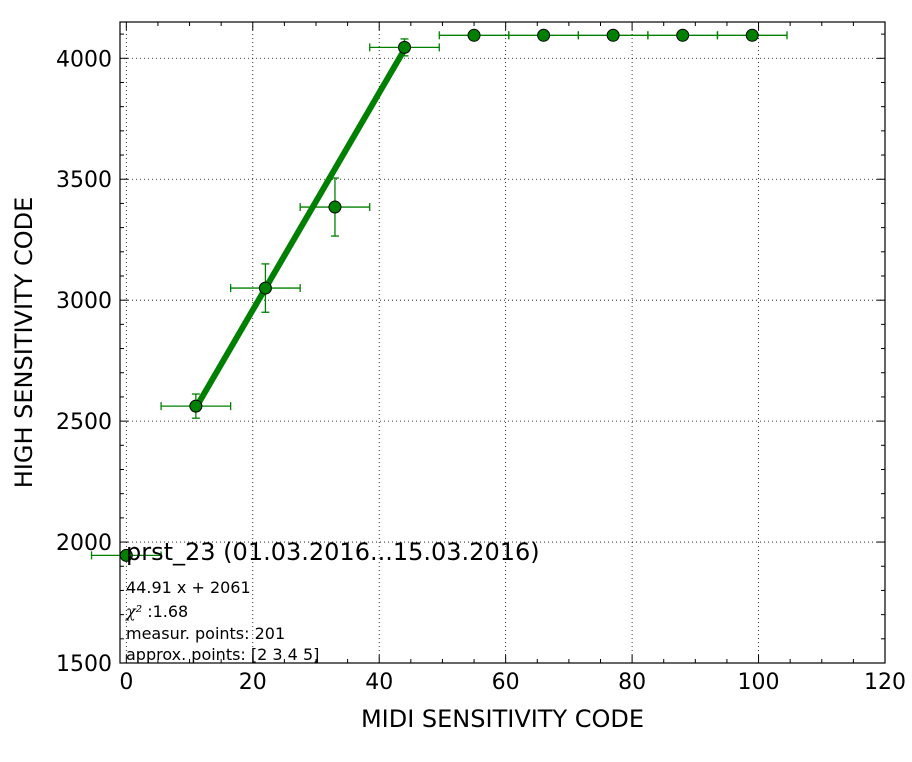  What do you see at coordinates (502, 719) in the screenshot?
I see `x-axis-label: MIDI SENSITIVITY CODE` at bounding box center [502, 719].